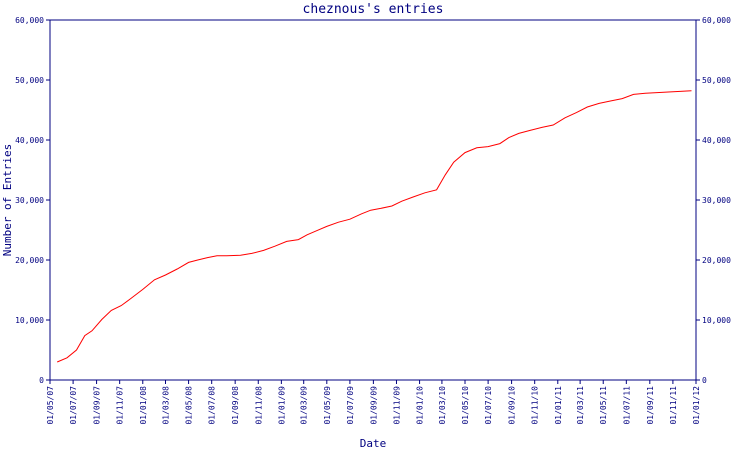  Describe the element at coordinates (396, 405) in the screenshot. I see `x-tick-label: 01/11/09` at that location.